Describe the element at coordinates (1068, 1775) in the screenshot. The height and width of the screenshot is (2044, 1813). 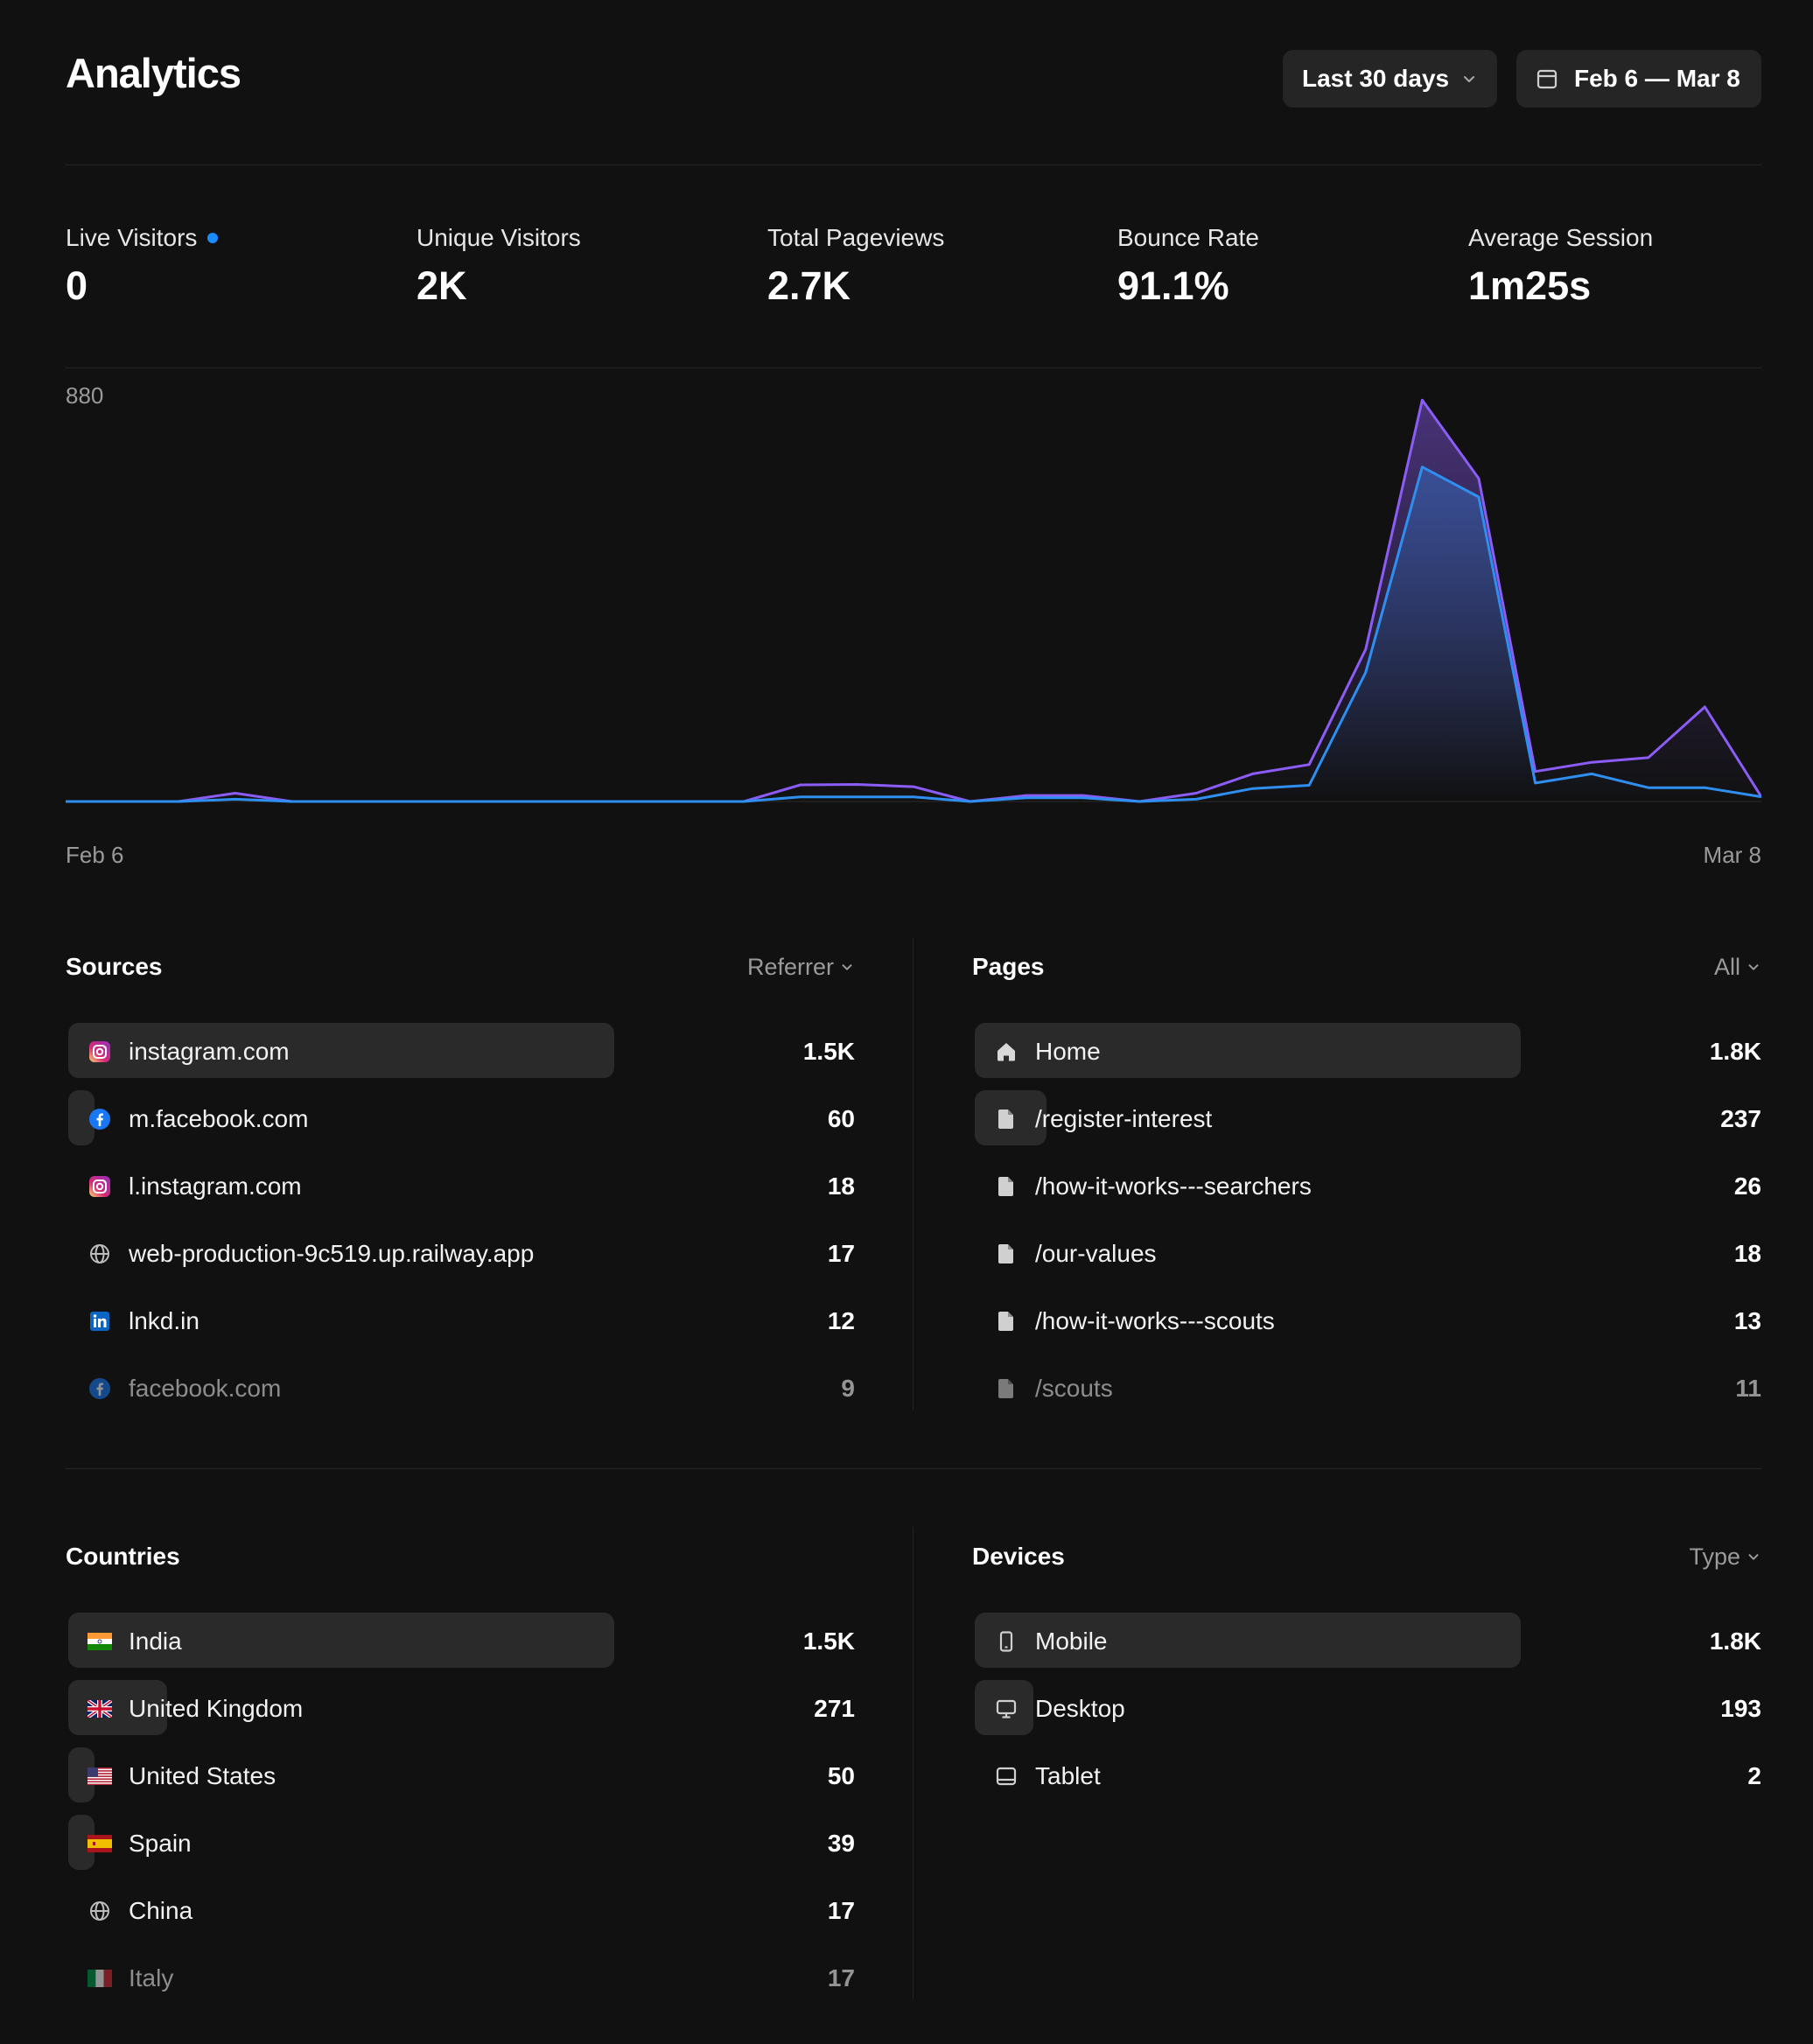
I see `device-label: Tablet` at that location.